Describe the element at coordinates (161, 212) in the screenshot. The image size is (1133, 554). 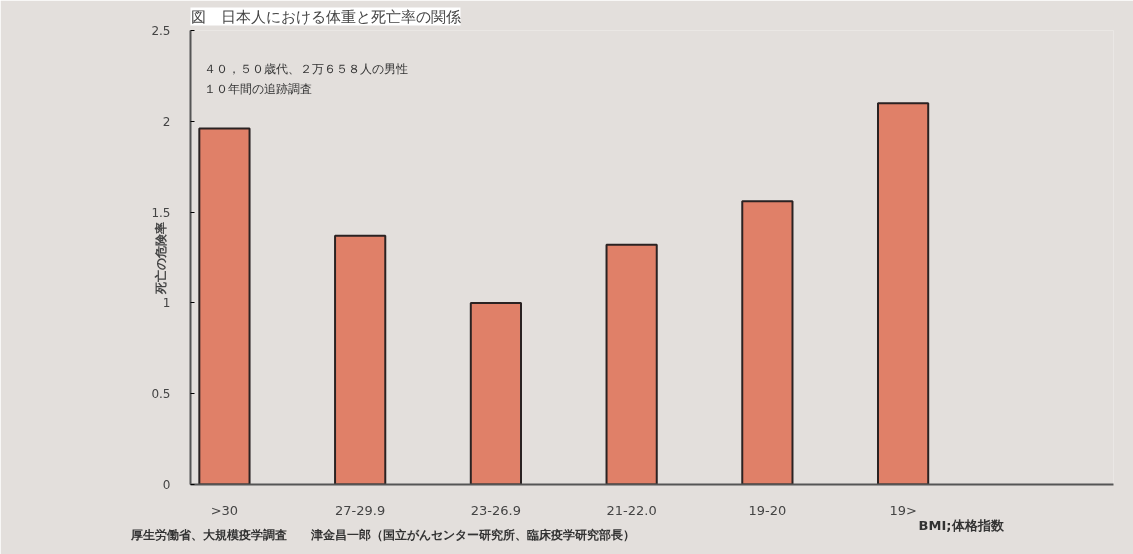
I see `y-tick-label: 1.5` at that location.